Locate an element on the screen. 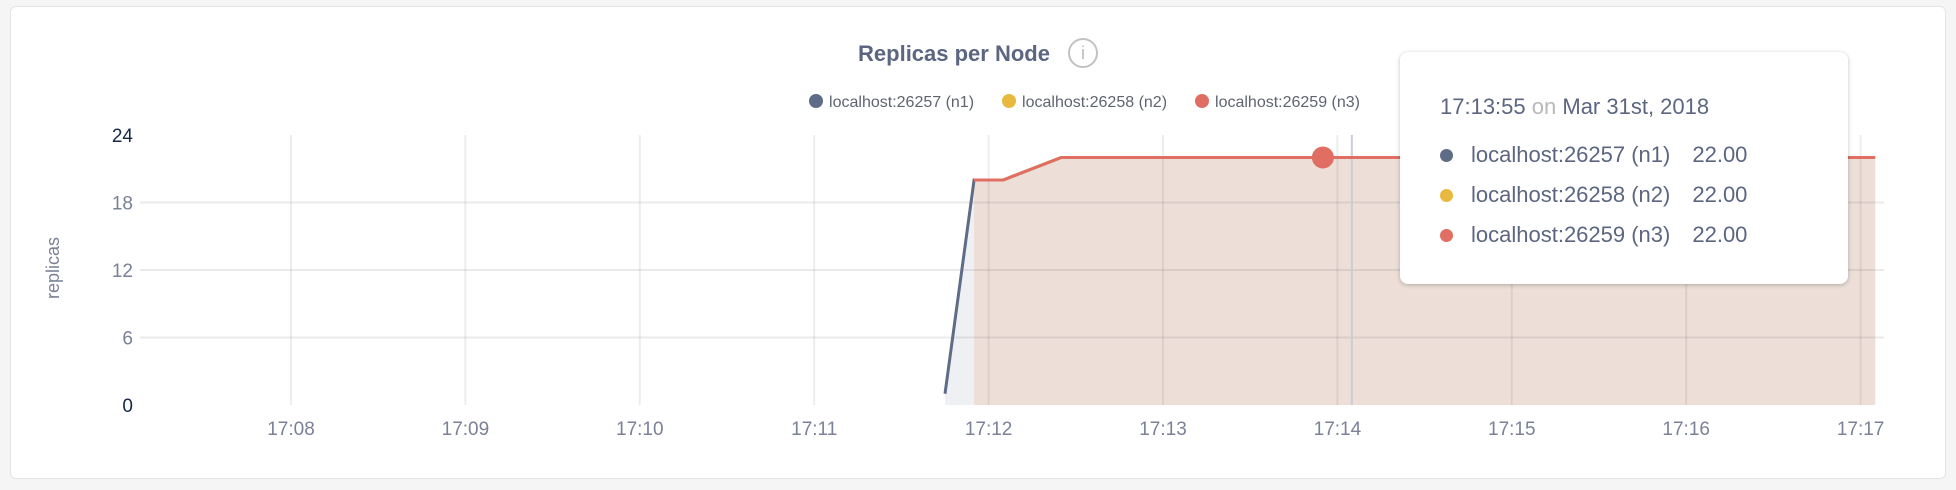  tooltip-time: 17:13:55 is located at coordinates (1483, 106).